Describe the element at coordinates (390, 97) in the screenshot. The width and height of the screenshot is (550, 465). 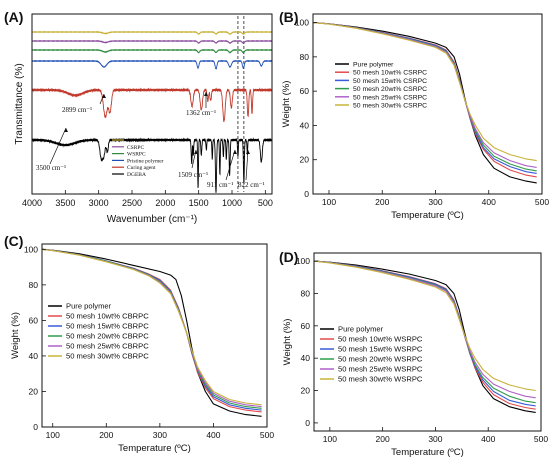
I see `legend-label: 50 mesh 25wt% CSRPC` at that location.